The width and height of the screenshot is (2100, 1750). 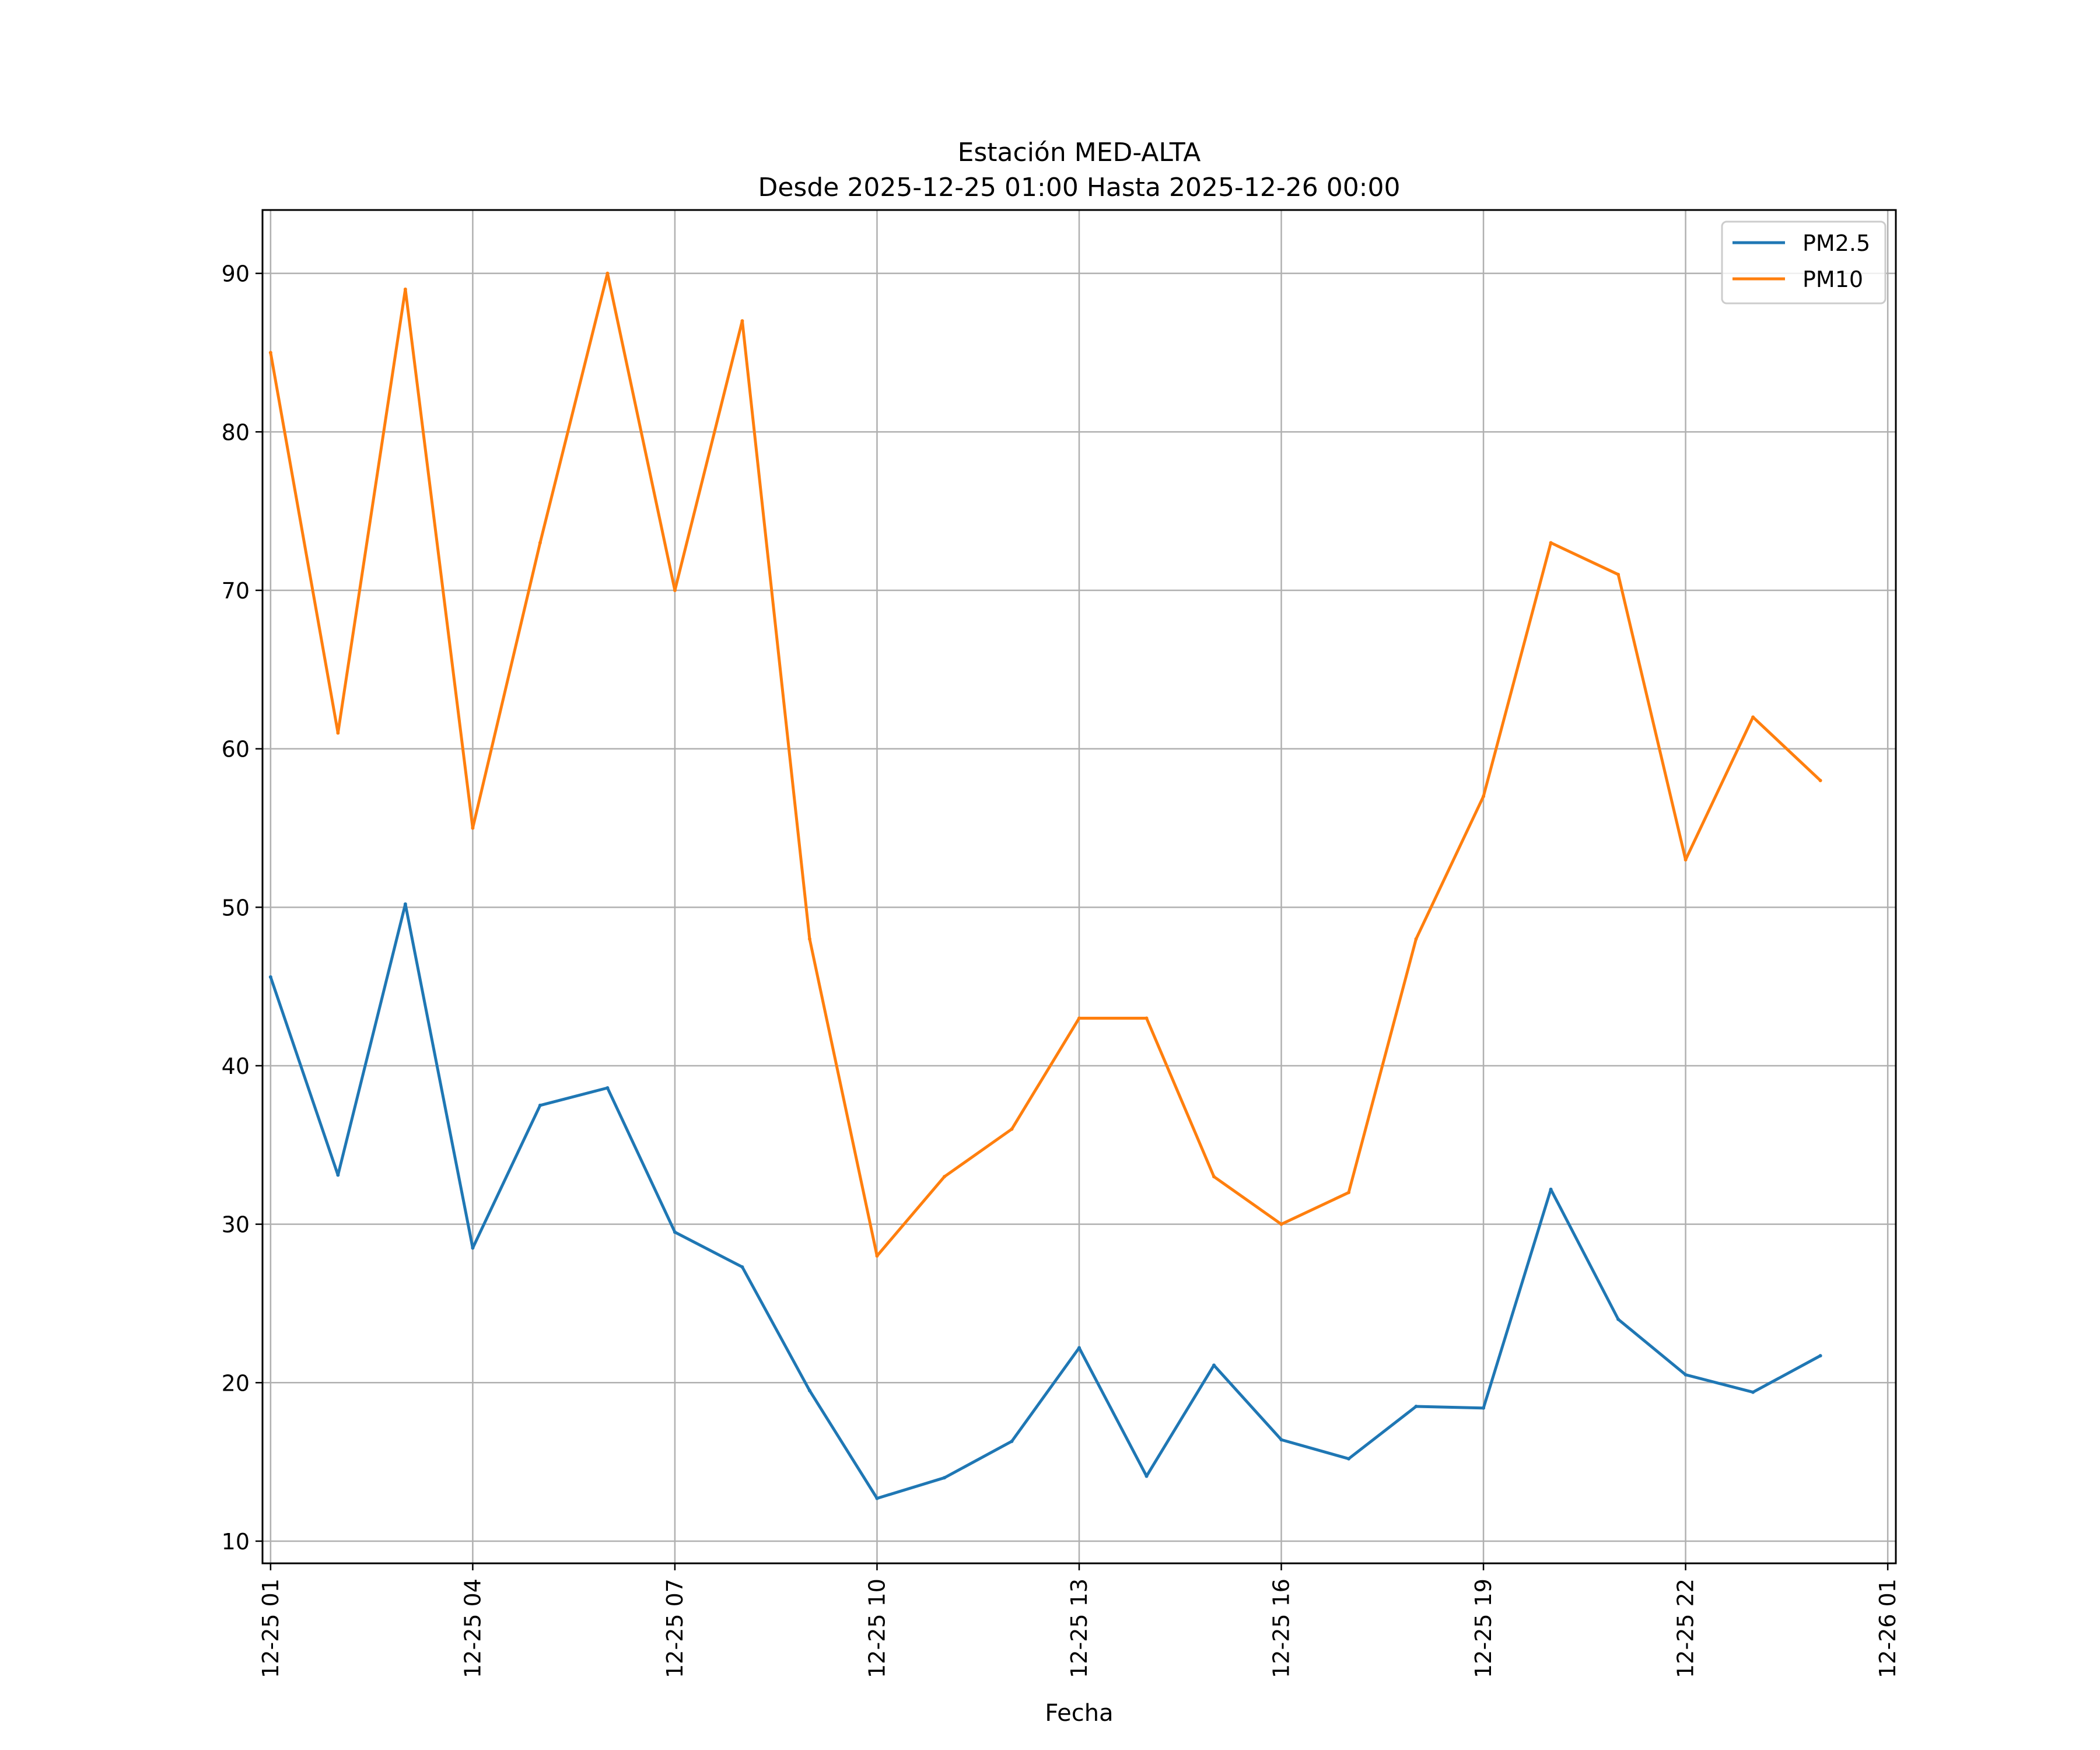 I want to click on x-tick-label: 12-25 01, so click(x=271, y=1628).